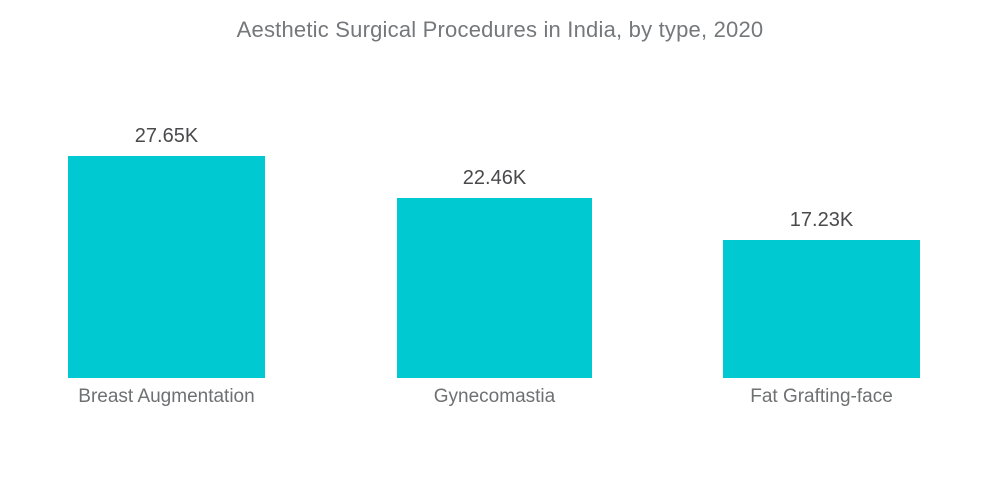  Describe the element at coordinates (821, 396) in the screenshot. I see `category-label-fat-grafting-face: Fat Grafting-face` at that location.